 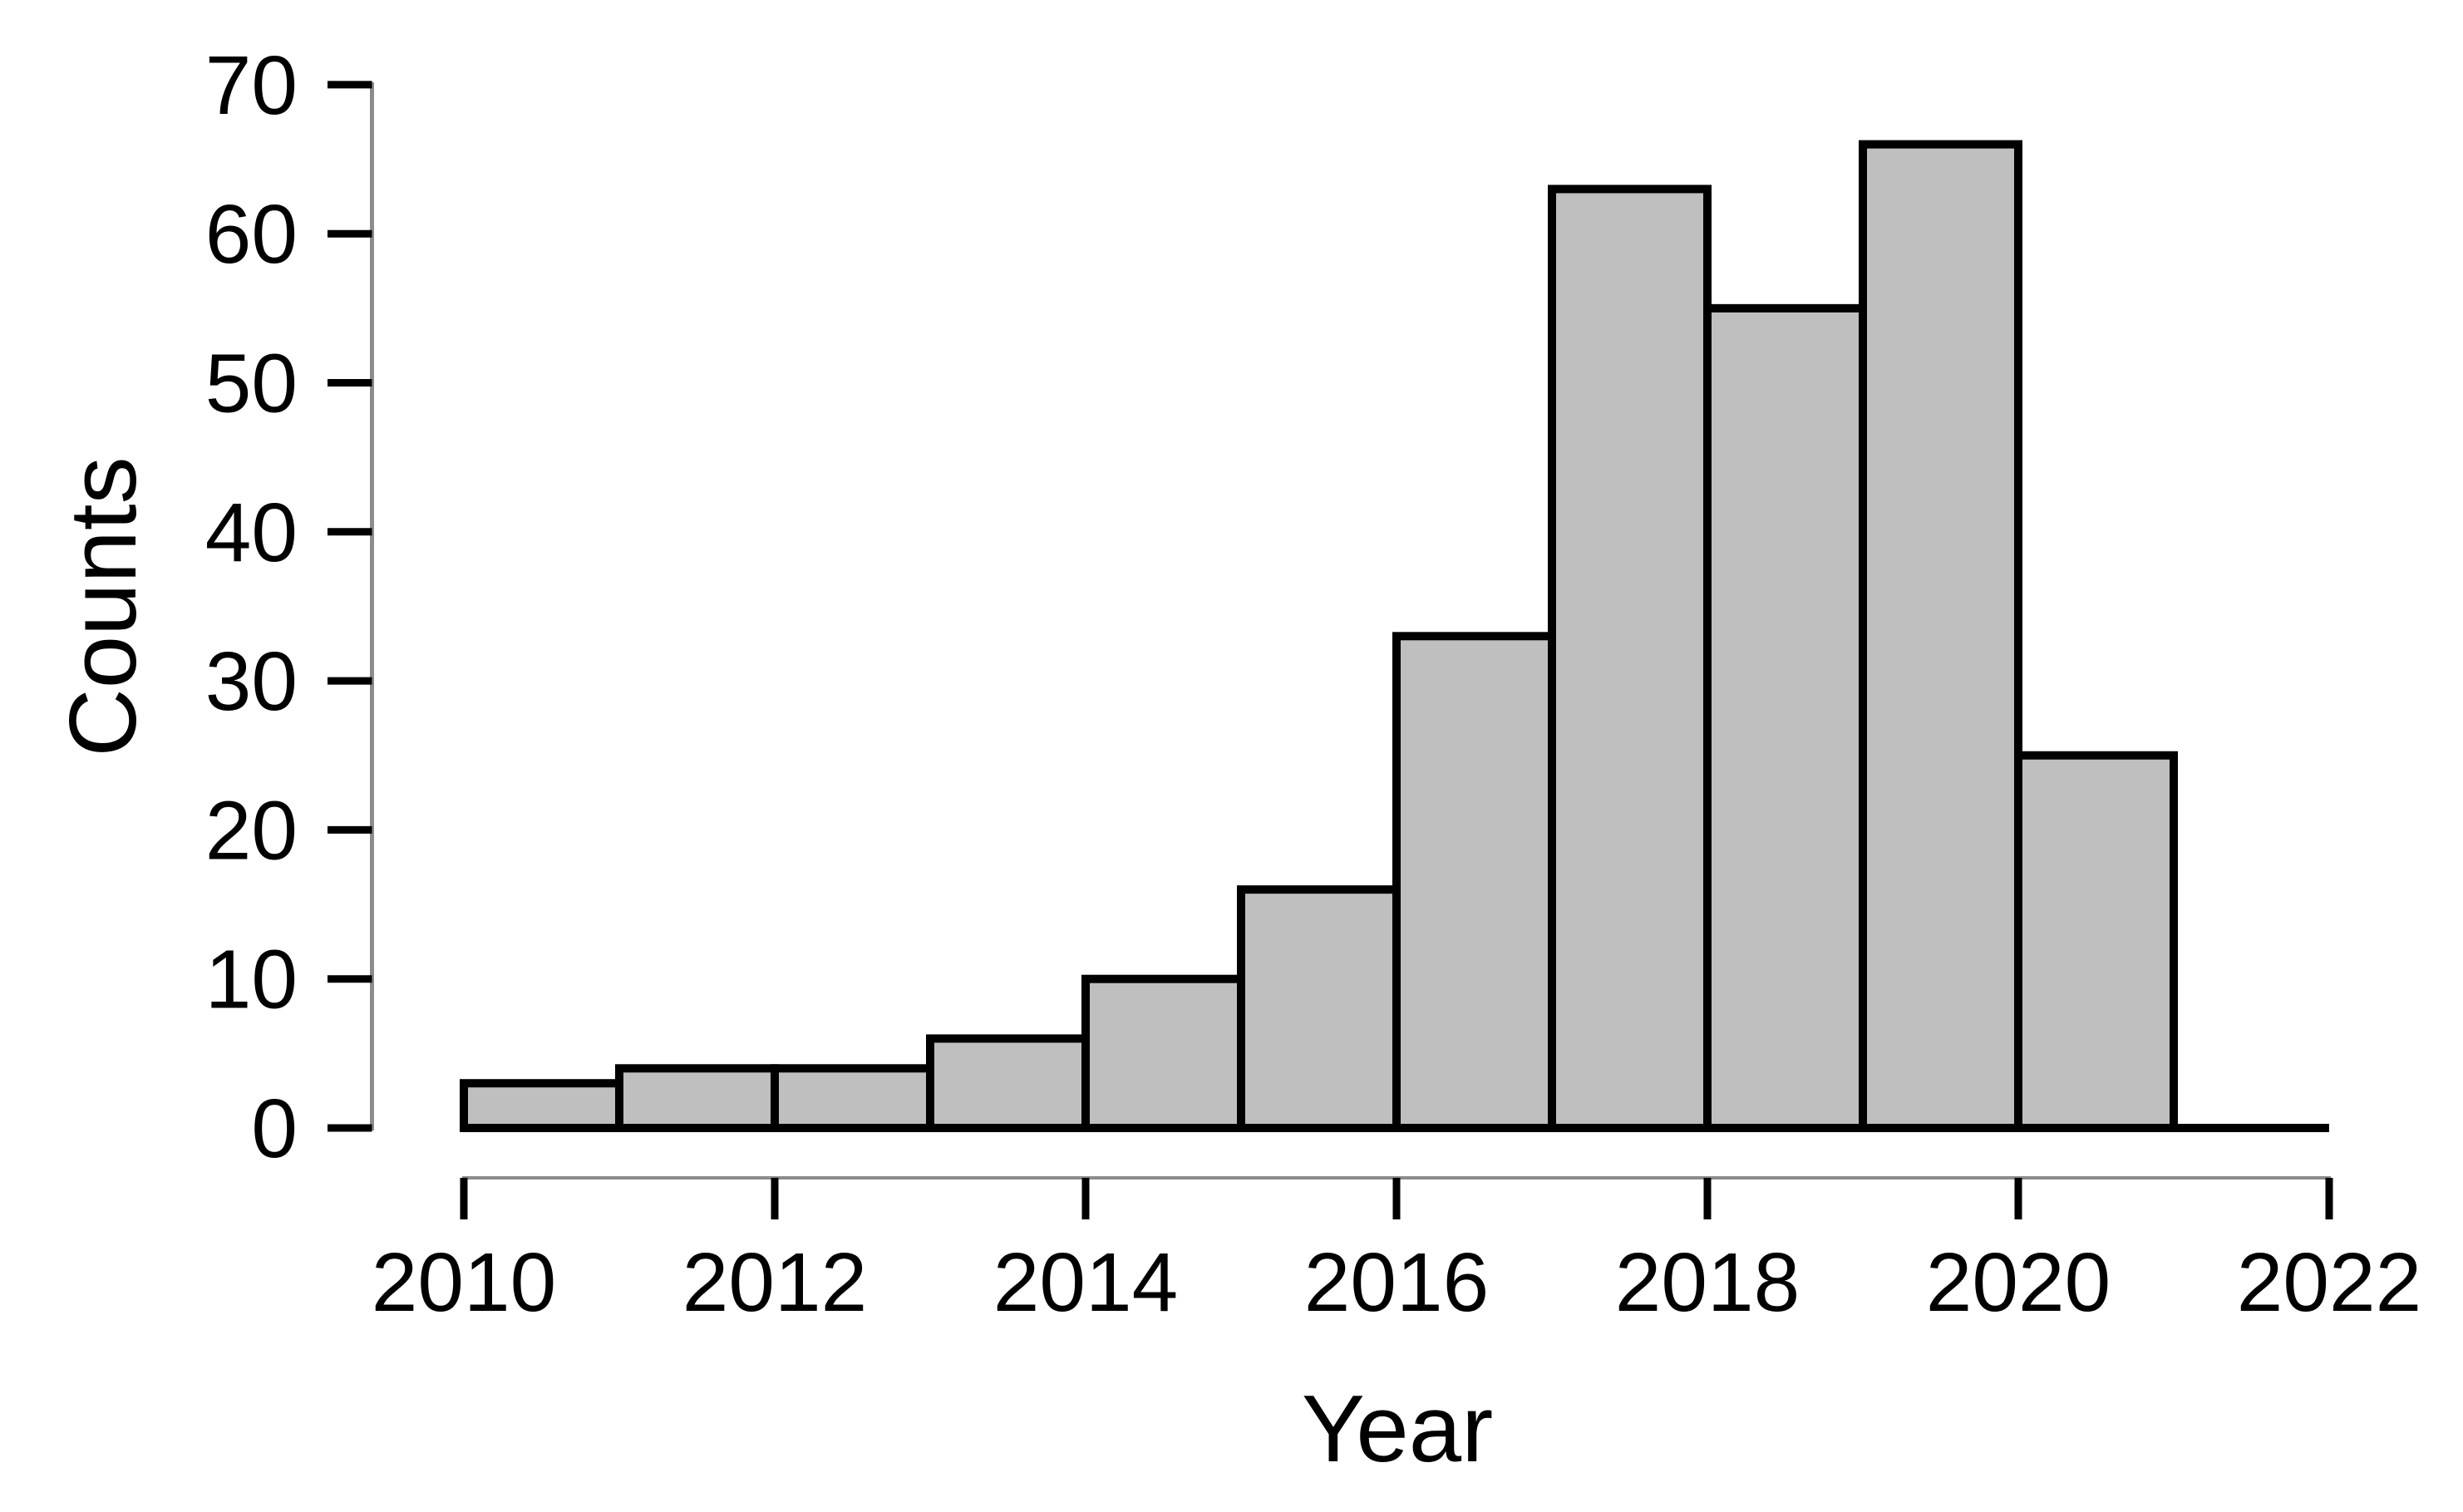 What do you see at coordinates (1397, 1430) in the screenshot?
I see `x-axis-title: Year` at bounding box center [1397, 1430].